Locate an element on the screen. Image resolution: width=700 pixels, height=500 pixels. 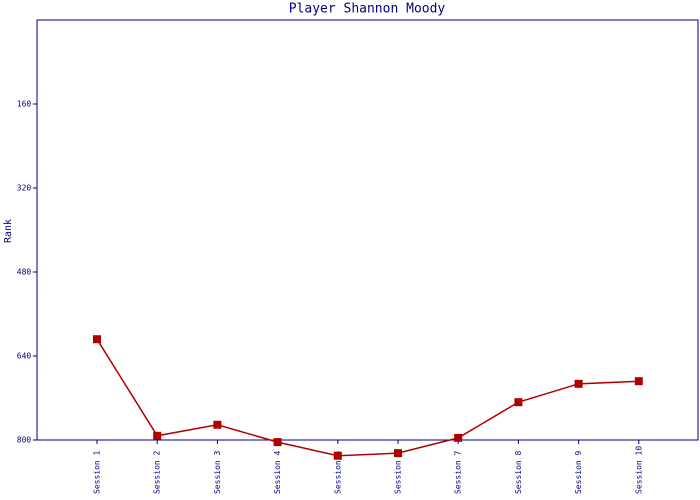
y-tick-label: 160 is located at coordinates (24, 104).